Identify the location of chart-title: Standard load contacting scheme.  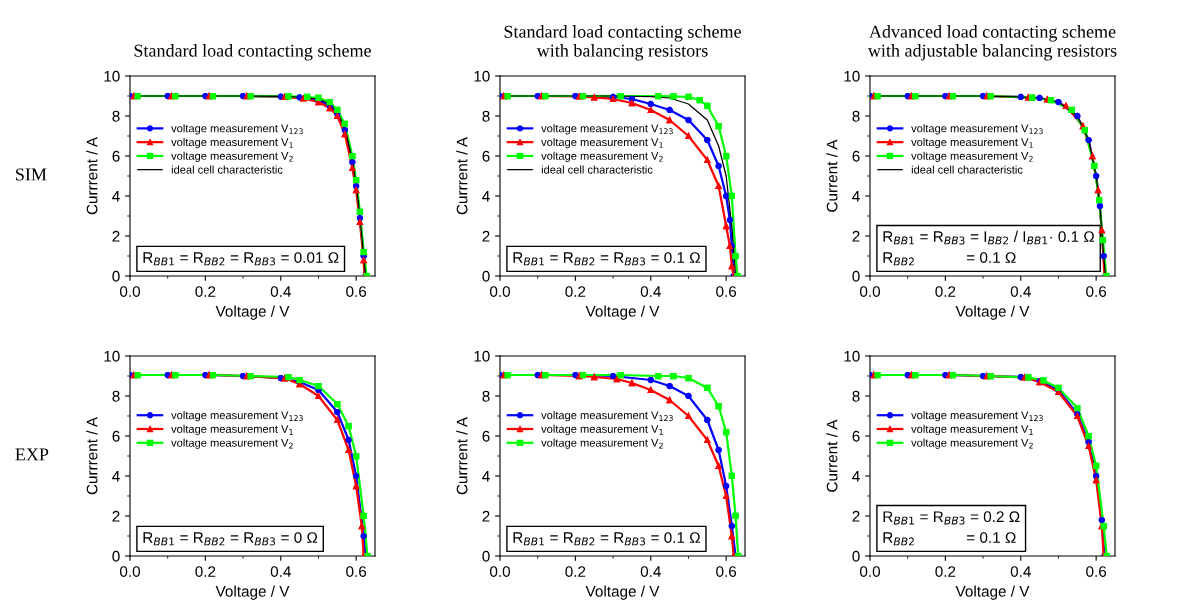
(252, 52).